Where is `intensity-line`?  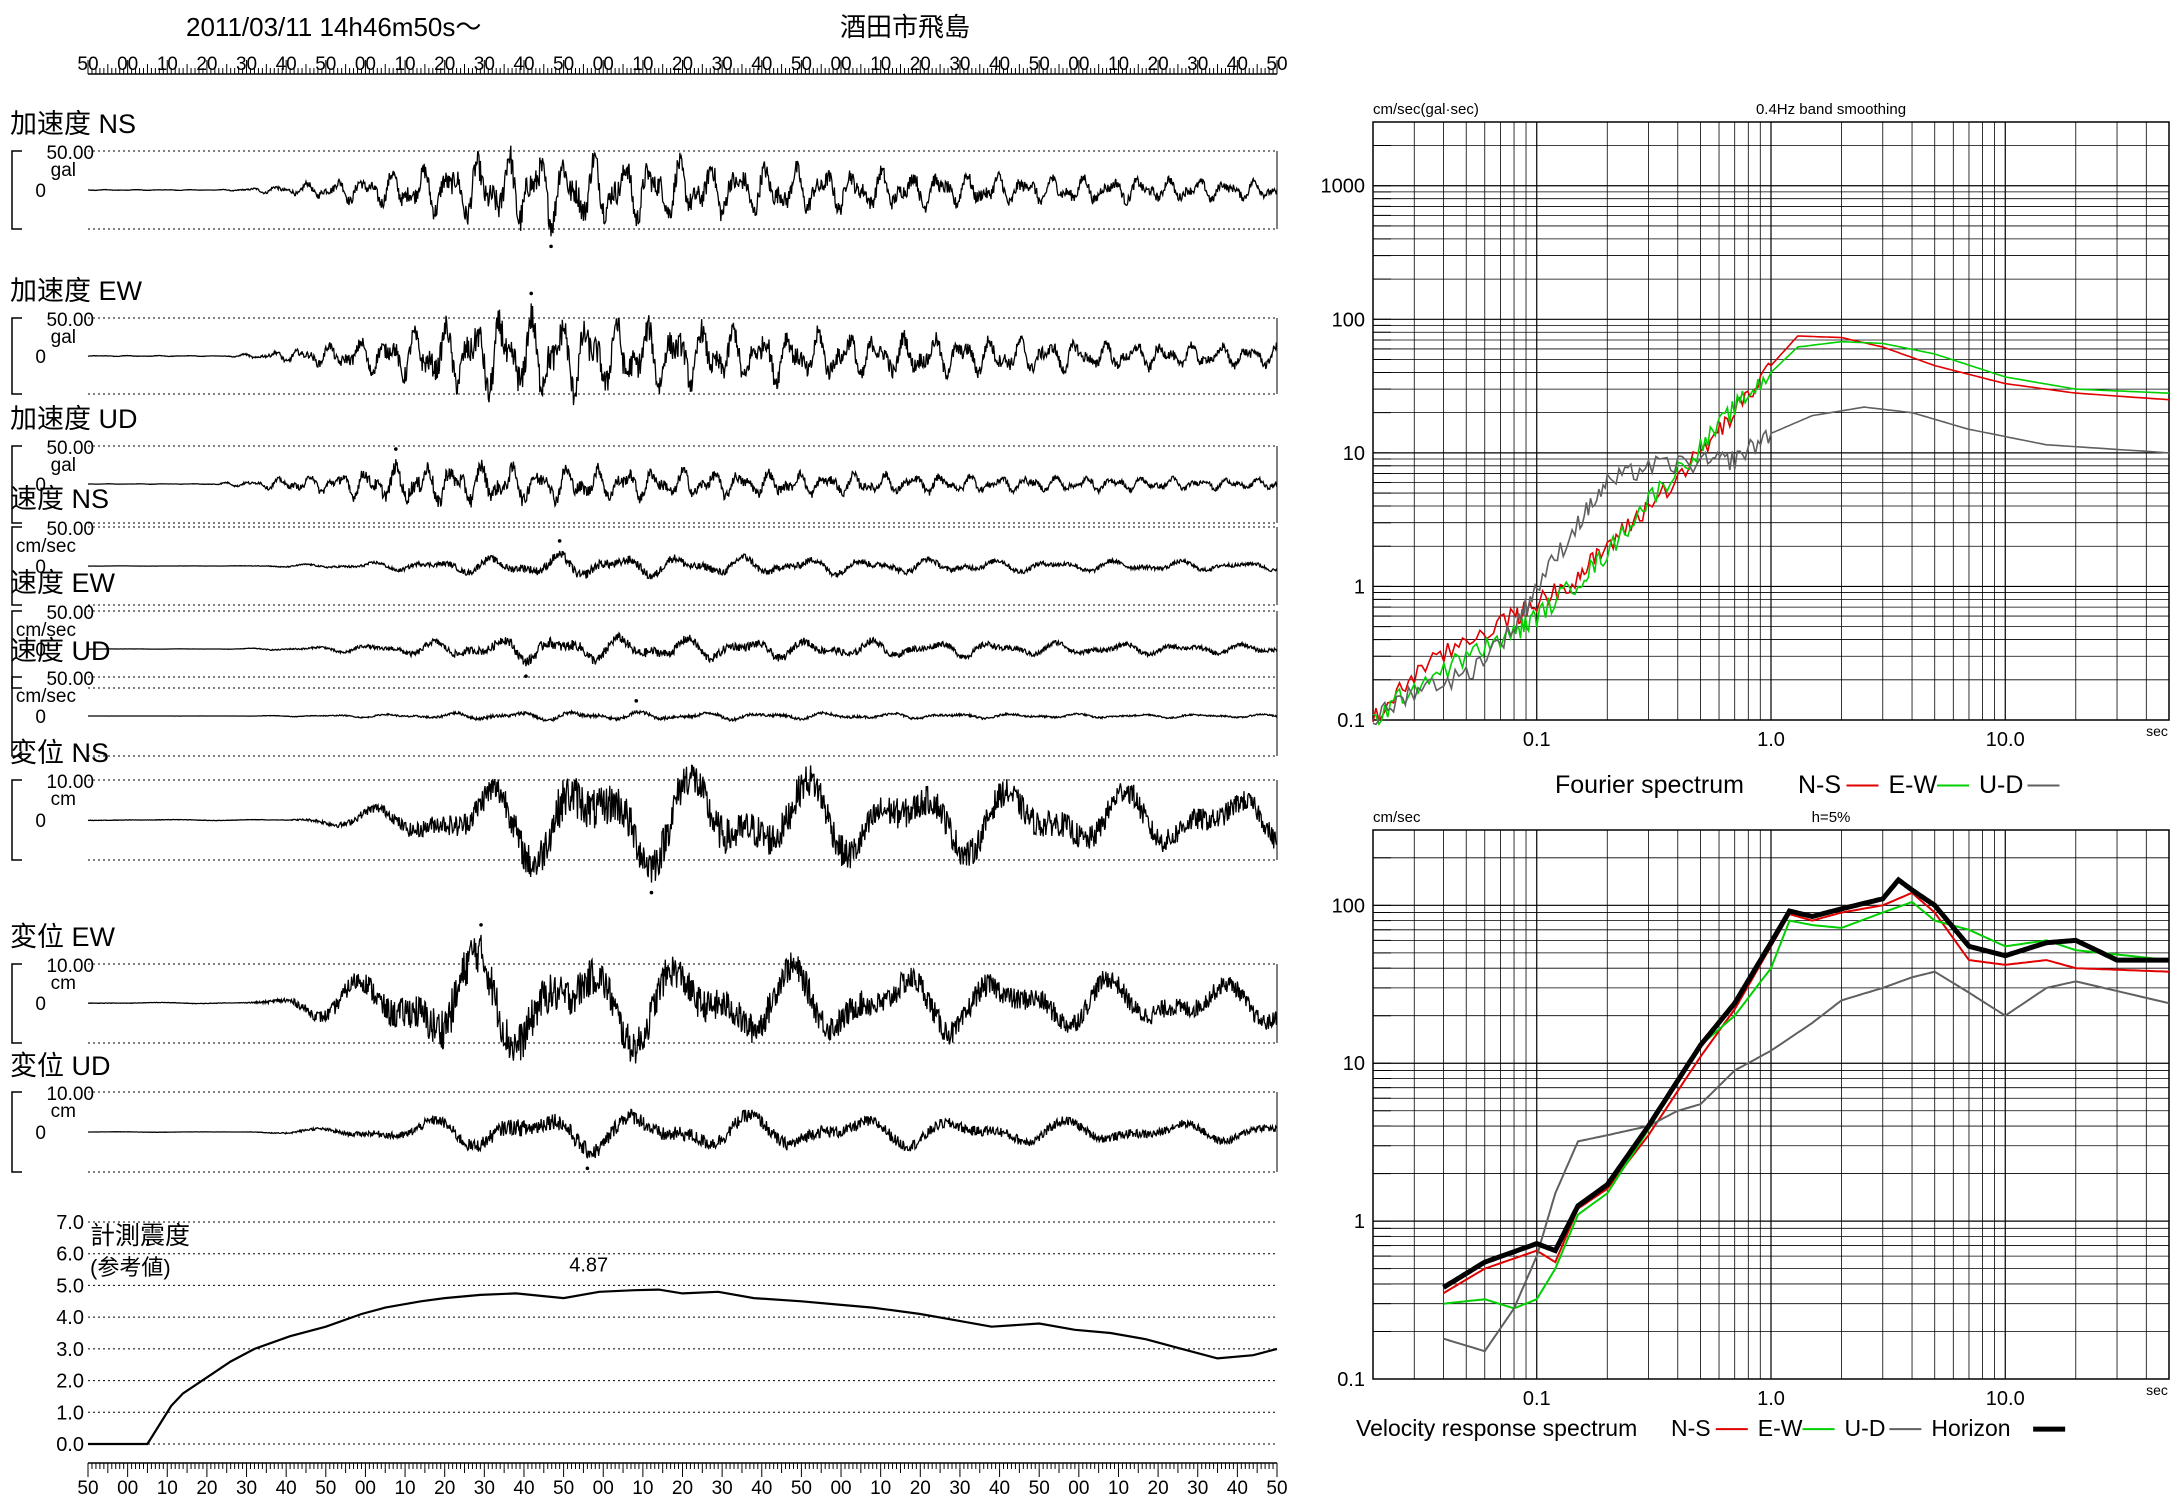
intensity-line is located at coordinates (683, 1367).